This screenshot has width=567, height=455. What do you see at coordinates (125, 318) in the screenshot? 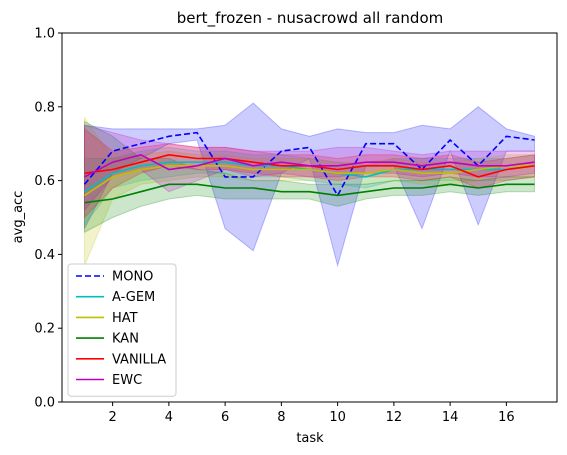
I see `legend-label: HAT` at bounding box center [125, 318].